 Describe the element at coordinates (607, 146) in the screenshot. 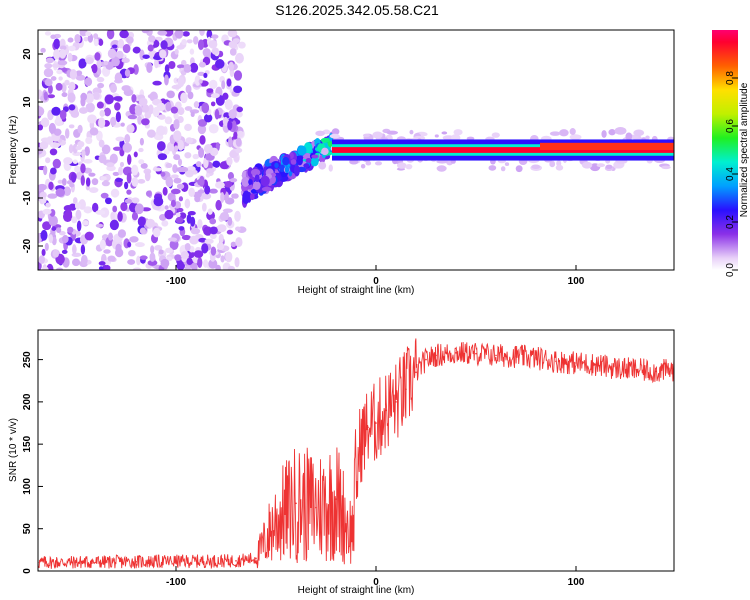

I see `step-band` at that location.